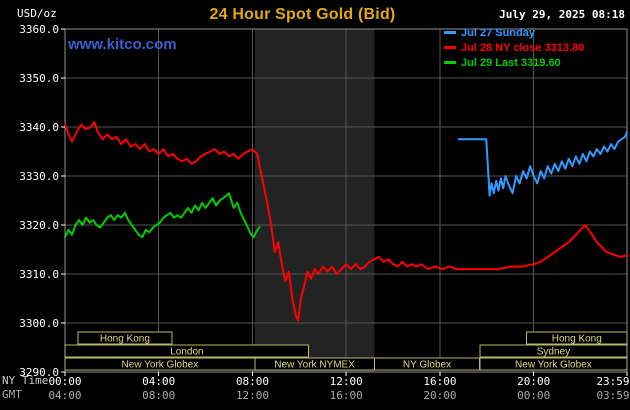  I want to click on y-label: 3360.0, so click(39, 29).